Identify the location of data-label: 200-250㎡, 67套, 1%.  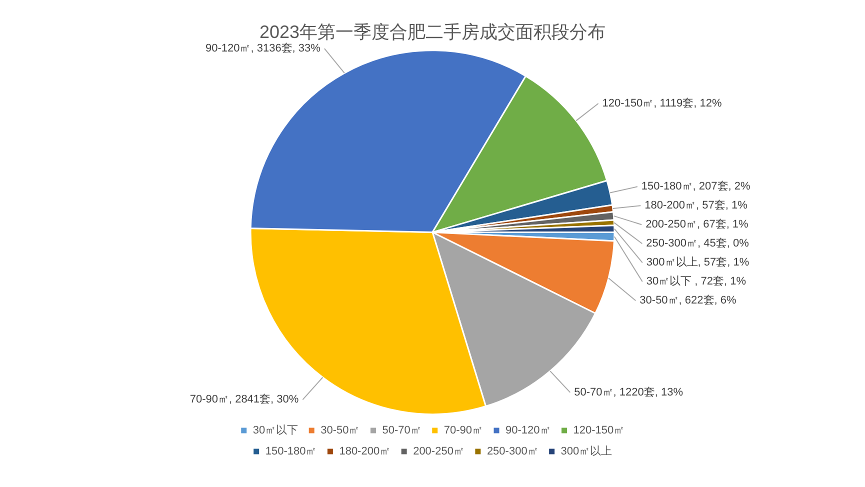
(697, 224).